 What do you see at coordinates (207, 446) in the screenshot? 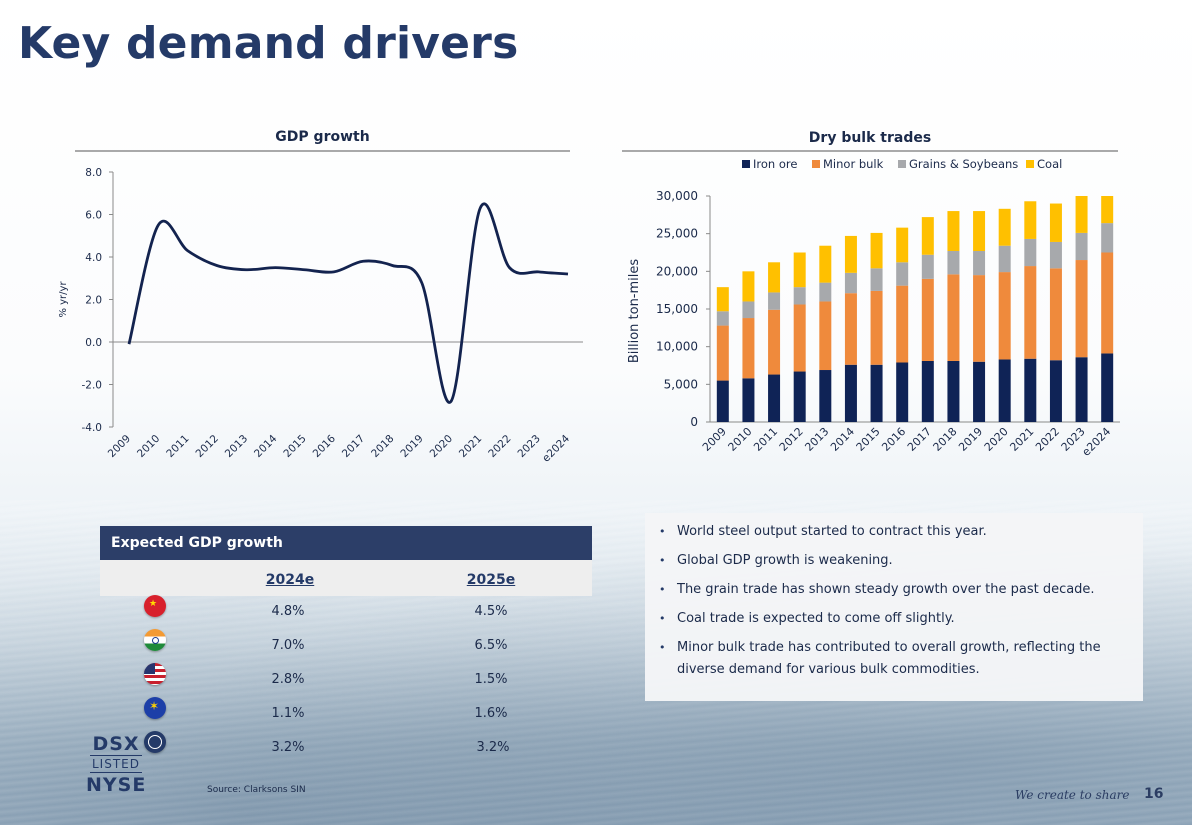
I see `x-tick-label: 2012` at bounding box center [207, 446].